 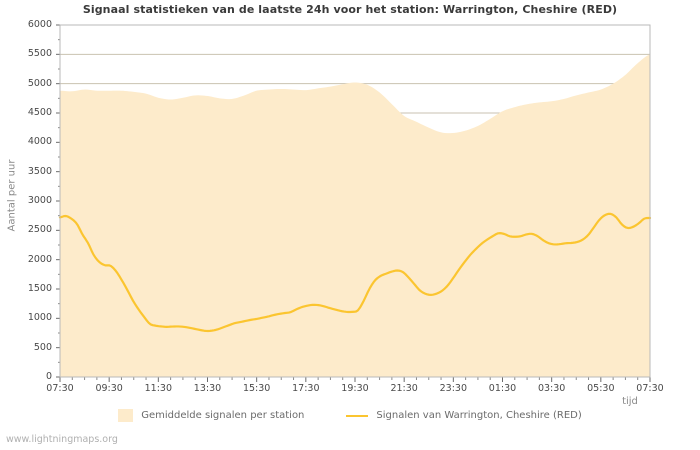 I want to click on y-tick-label: 4500, so click(x=39, y=112).